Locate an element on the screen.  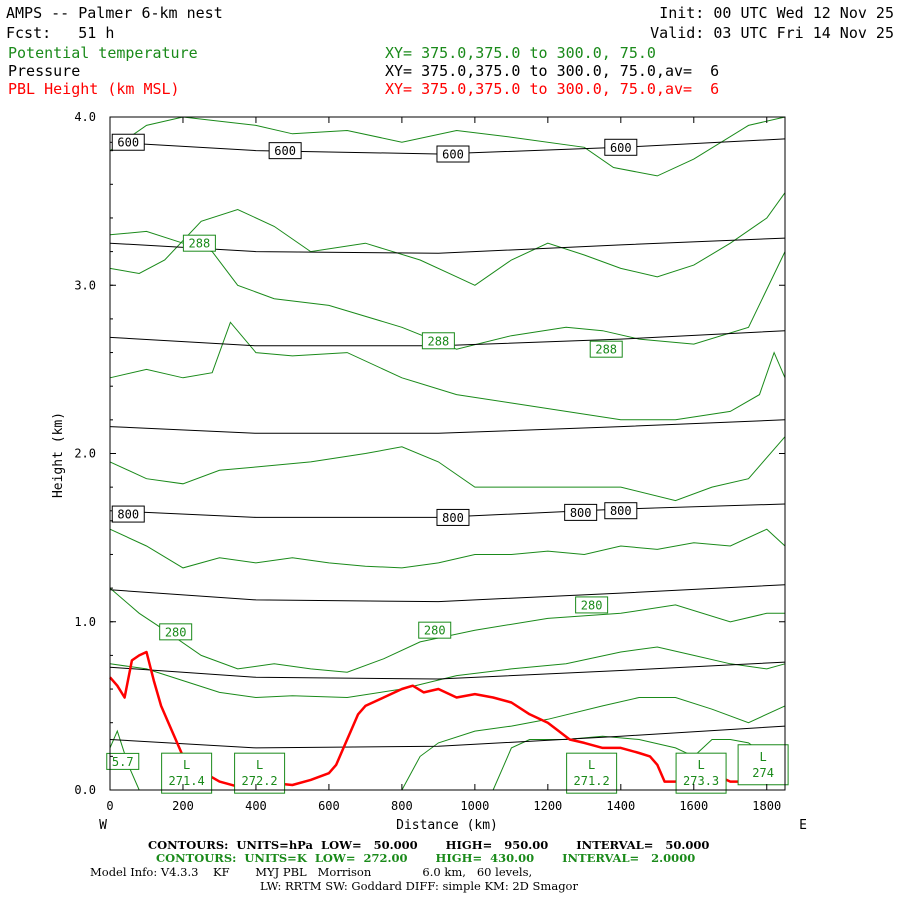
theta-label-0: 288 is located at coordinates (200, 244).